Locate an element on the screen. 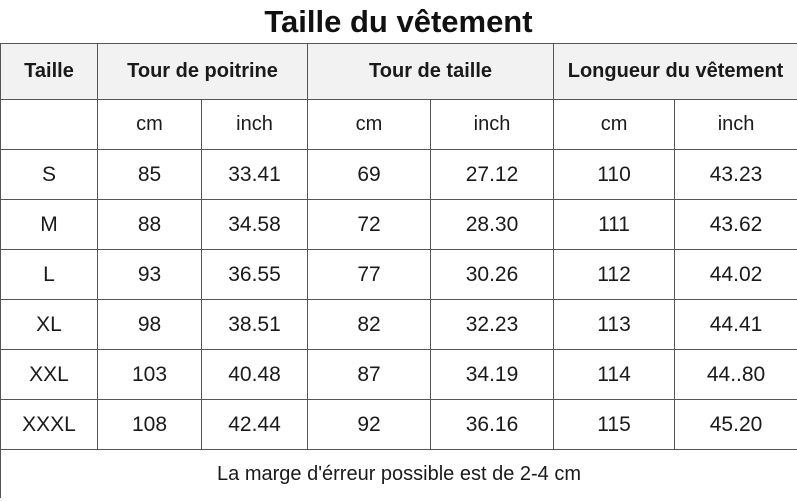  table-row: XXL 103 40.48 87 34.19 114 44..80 is located at coordinates (398, 374).